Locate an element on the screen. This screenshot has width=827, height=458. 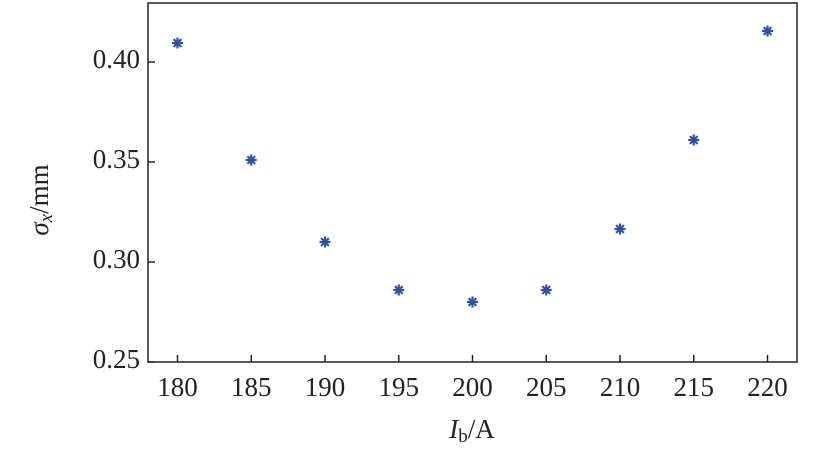
x-tick-label: 215 is located at coordinates (694, 387).